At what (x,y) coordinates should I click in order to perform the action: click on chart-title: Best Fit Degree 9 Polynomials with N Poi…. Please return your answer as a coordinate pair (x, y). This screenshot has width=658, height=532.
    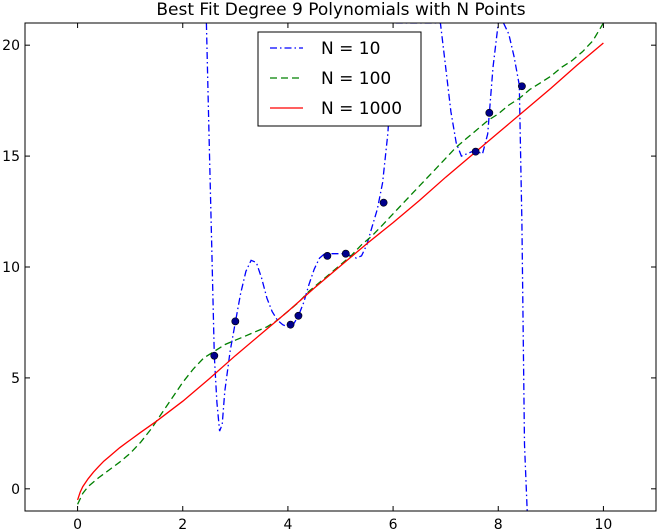
    Looking at the image, I should click on (340, 10).